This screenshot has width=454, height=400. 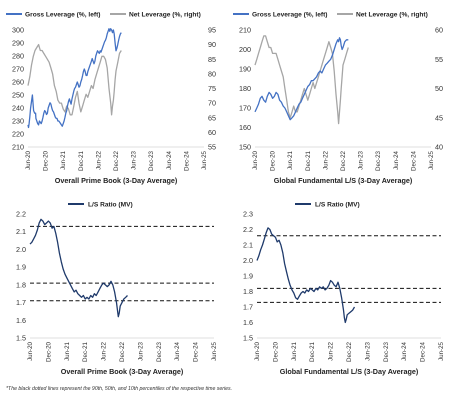 I want to click on y-tick-label: 160, so click(x=245, y=127).